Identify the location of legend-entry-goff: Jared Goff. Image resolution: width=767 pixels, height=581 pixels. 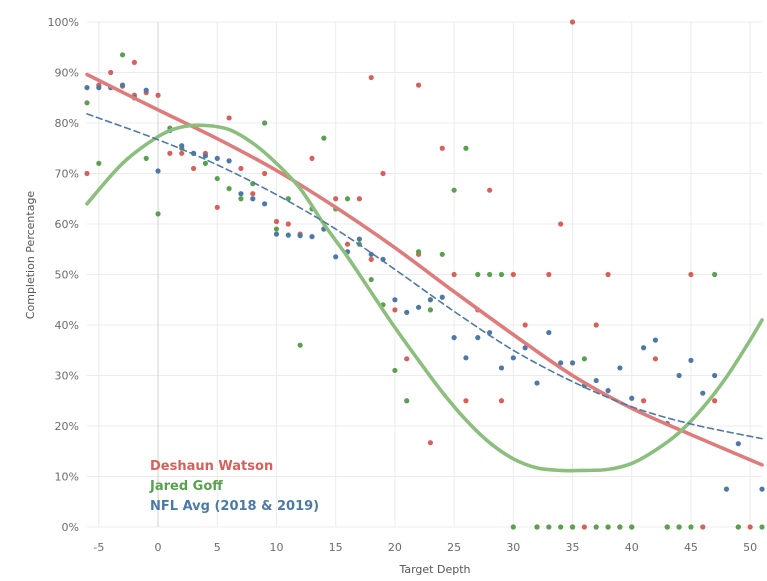
(186, 486).